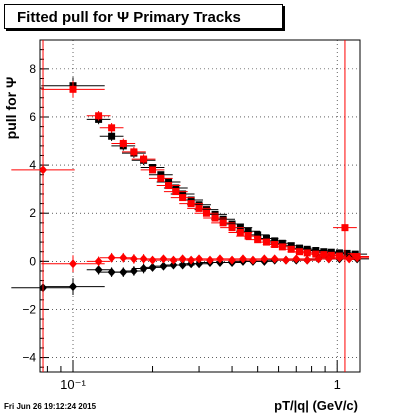 This screenshot has height=414, width=400. Describe the element at coordinates (32, 69) in the screenshot. I see `y-tick-label: 8` at that location.